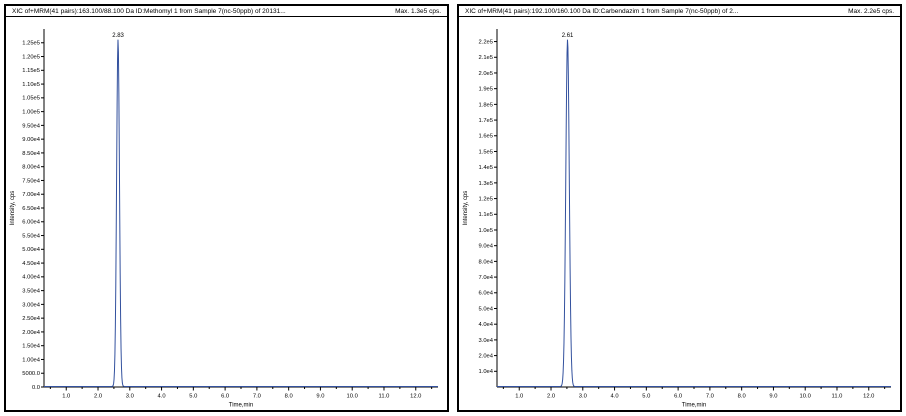  I want to click on y-tick-label: 2.0e5, so click(485, 74).